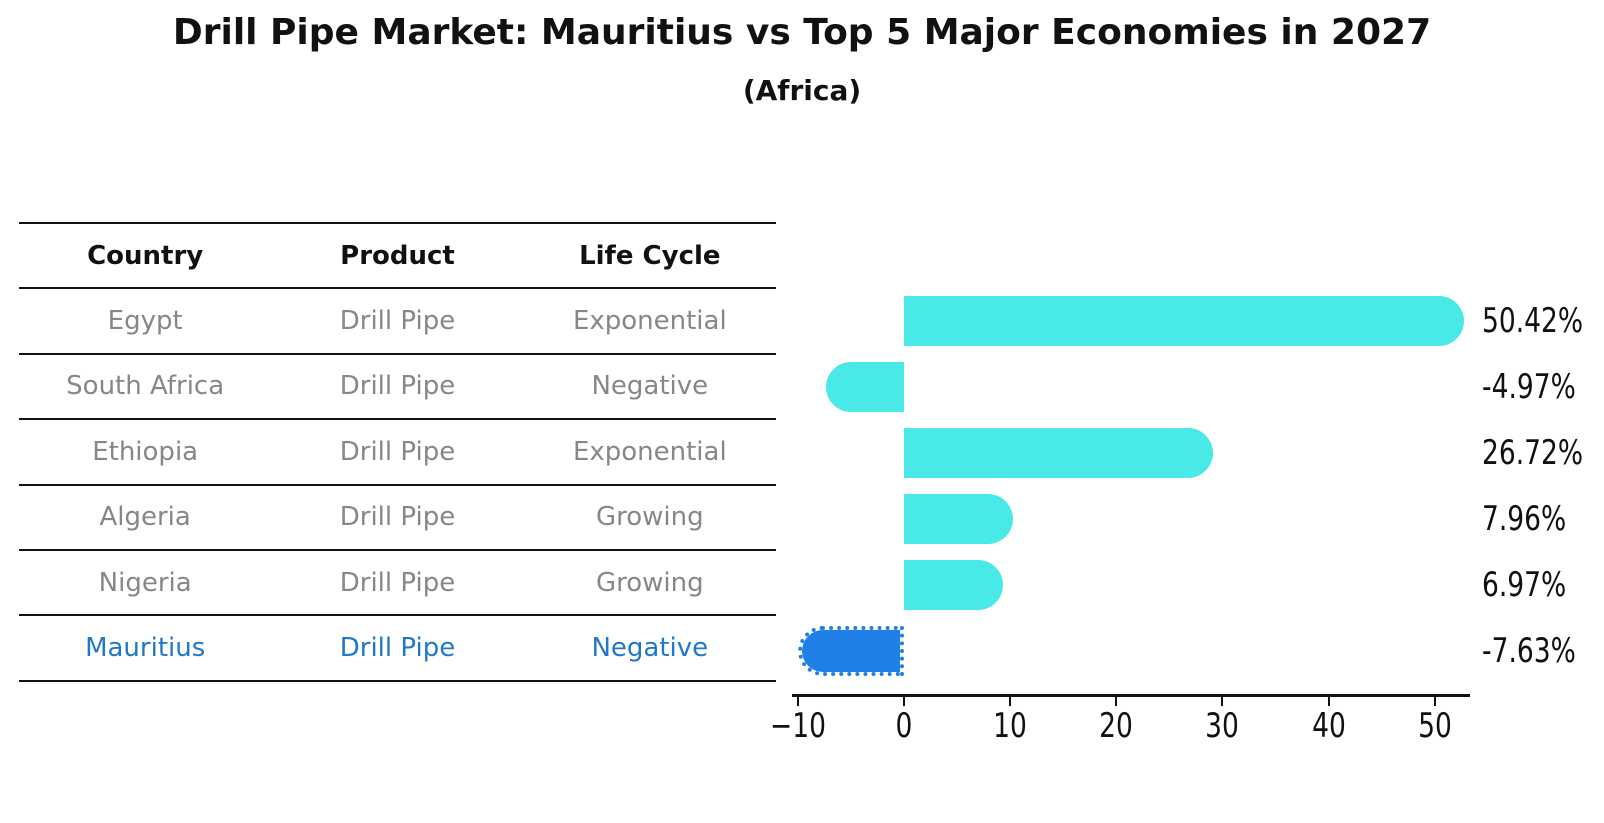  What do you see at coordinates (145, 582) in the screenshot?
I see `cell-country: Nigeria` at bounding box center [145, 582].